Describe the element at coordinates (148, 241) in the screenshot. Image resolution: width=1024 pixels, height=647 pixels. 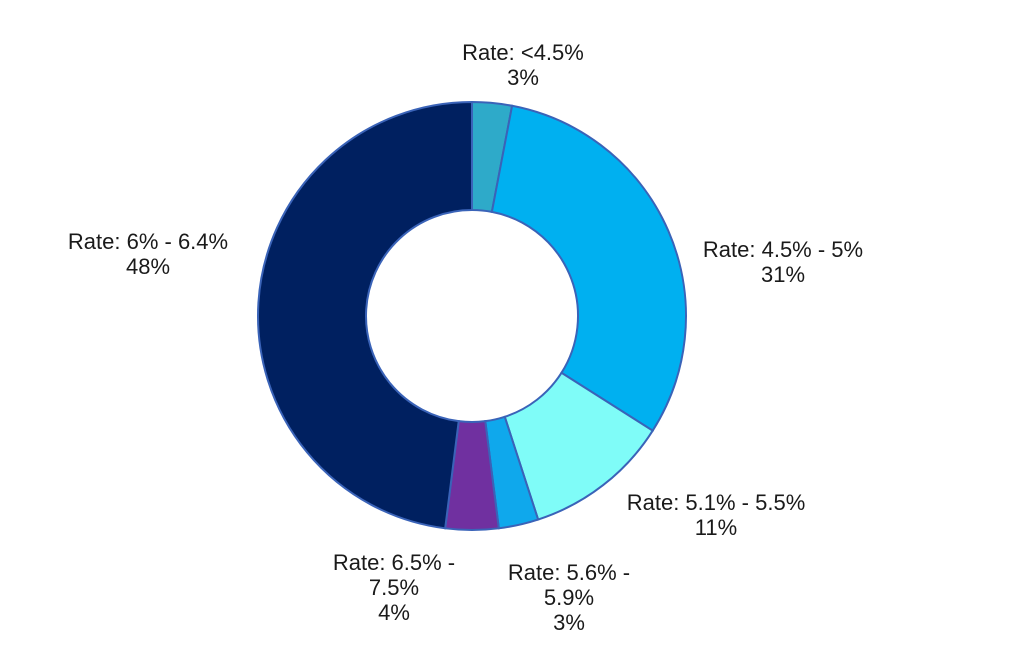
I see `slice-category-label: Rate: 6% - 6.4%` at that location.